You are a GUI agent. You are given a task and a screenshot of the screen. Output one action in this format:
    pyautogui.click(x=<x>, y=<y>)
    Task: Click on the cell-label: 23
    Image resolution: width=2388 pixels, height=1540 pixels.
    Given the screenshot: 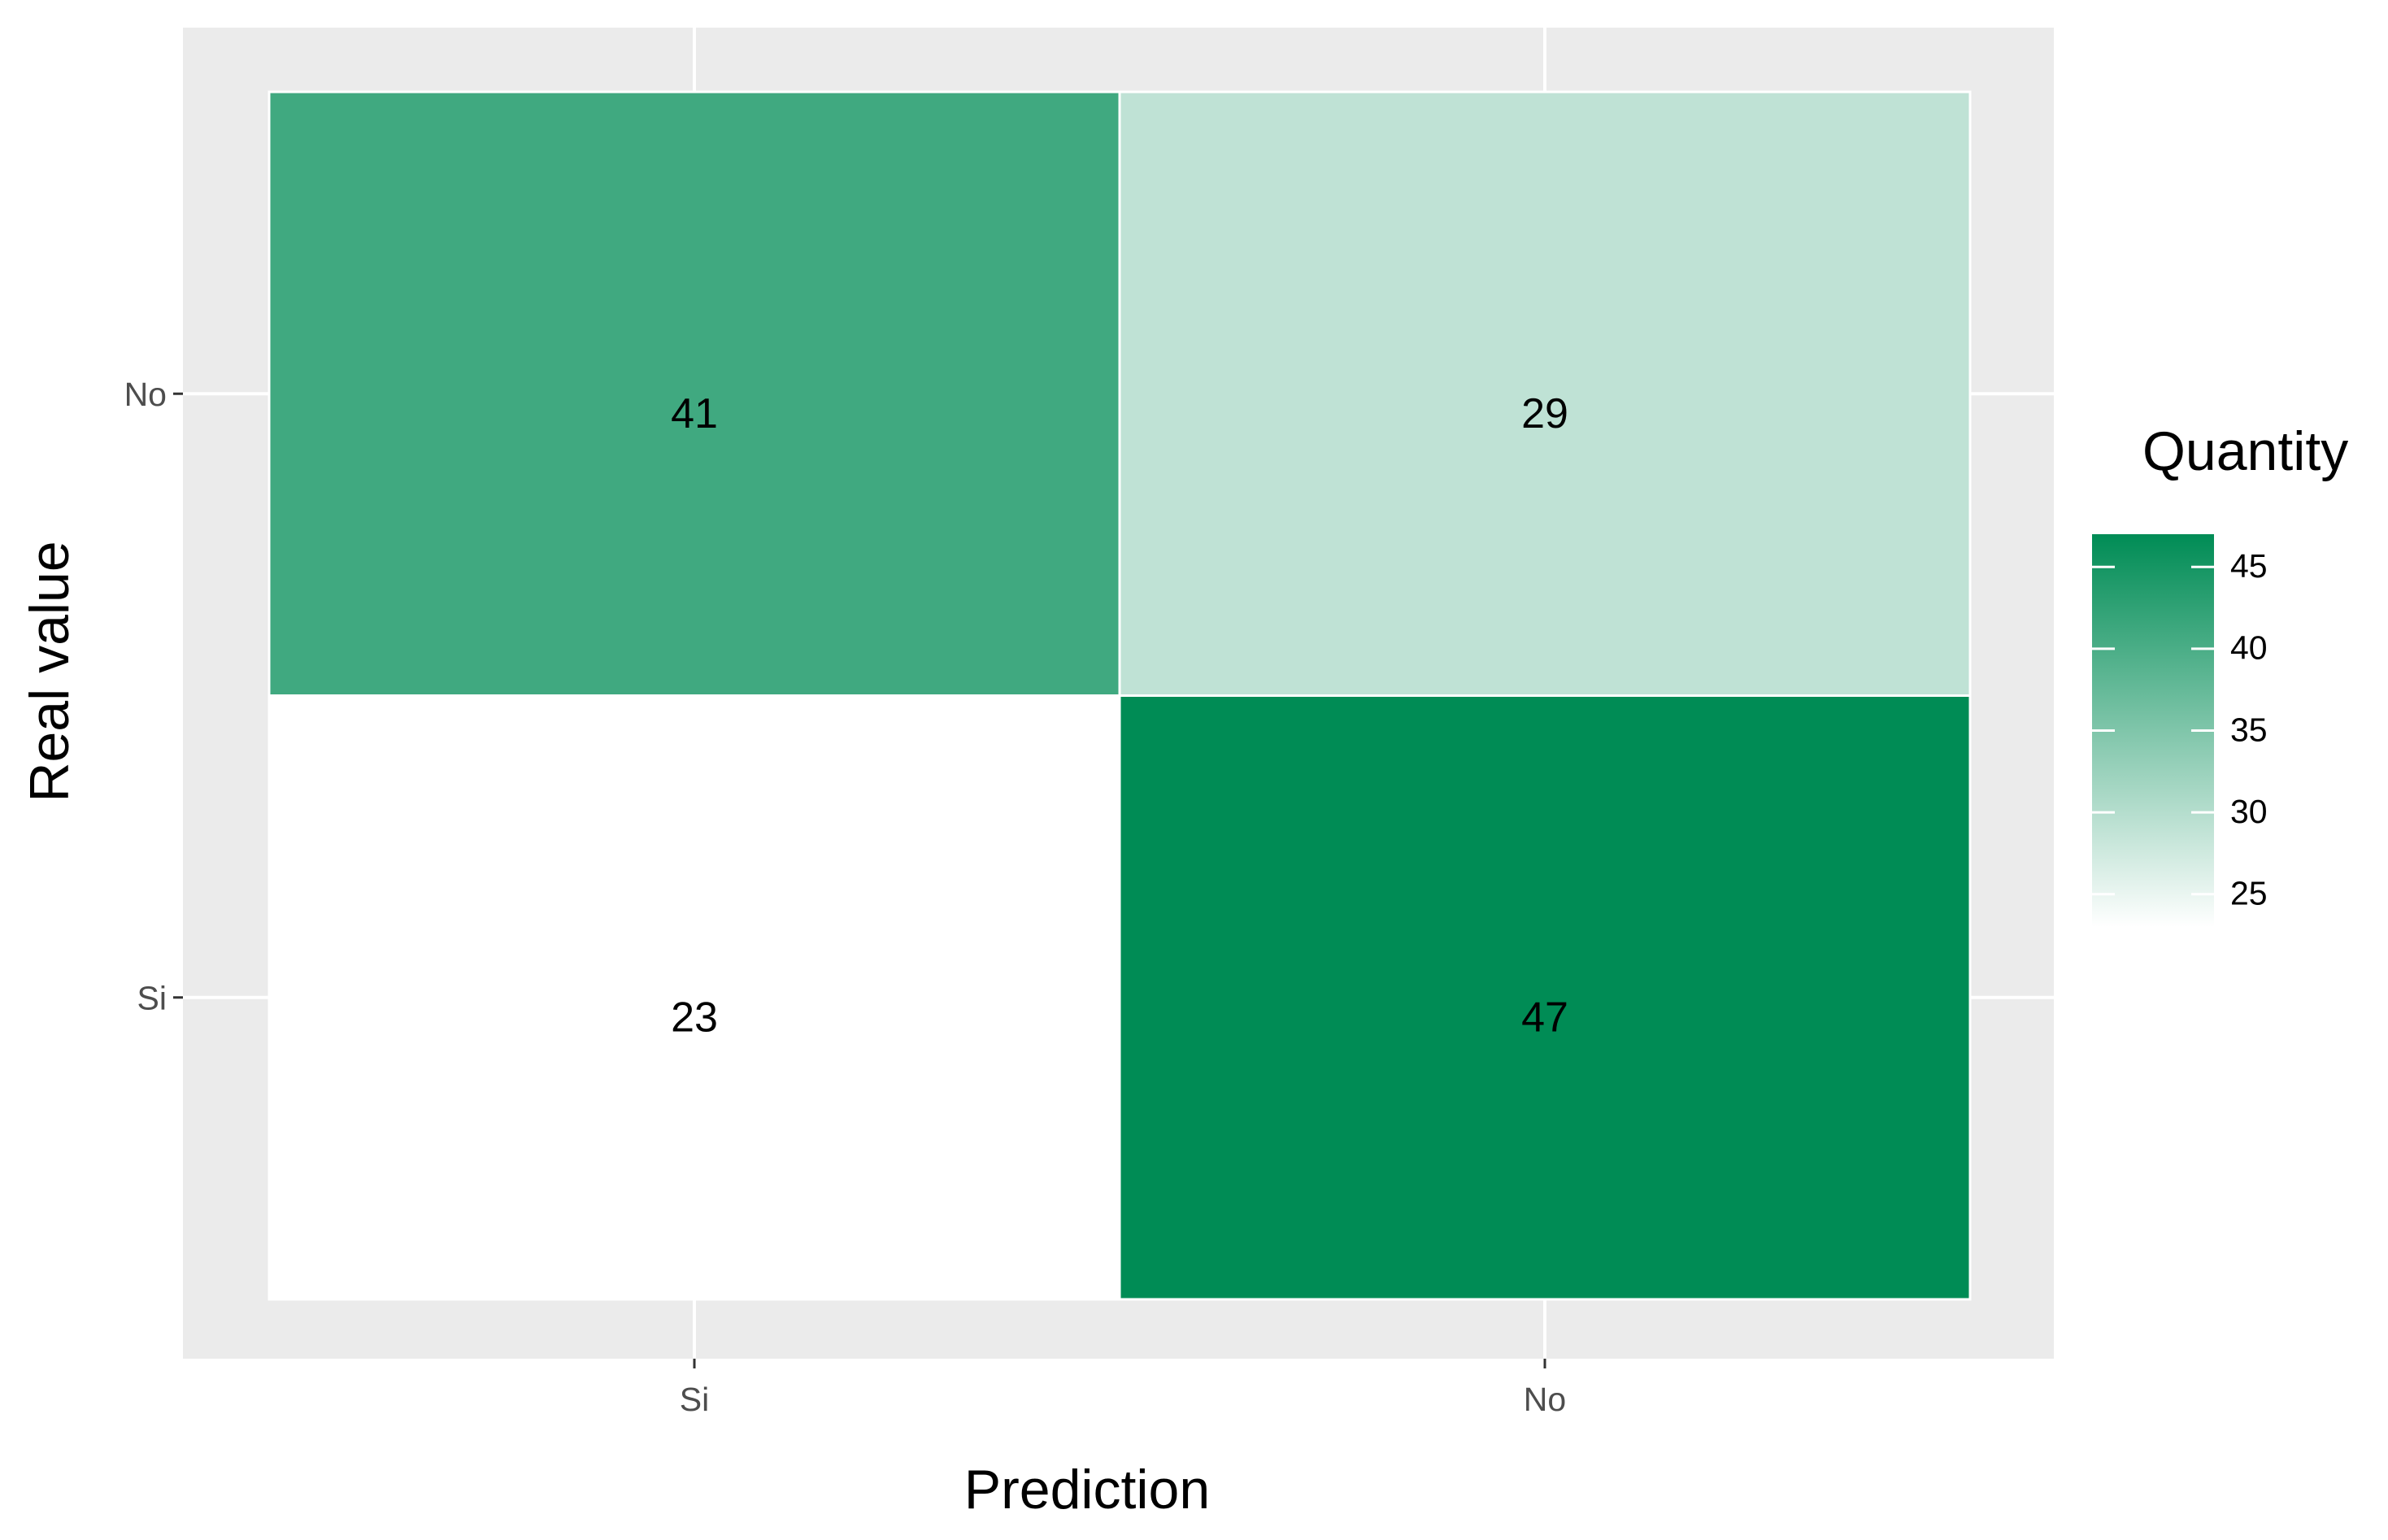 What is the action you would take?
    pyautogui.click(x=694, y=1017)
    